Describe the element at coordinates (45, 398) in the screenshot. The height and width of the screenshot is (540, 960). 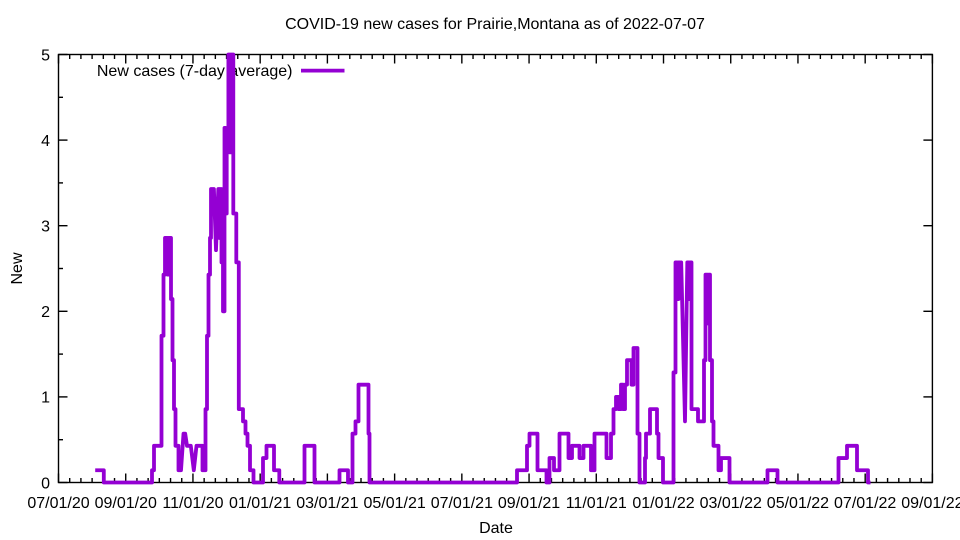
I see `svg-text: 1` at that location.